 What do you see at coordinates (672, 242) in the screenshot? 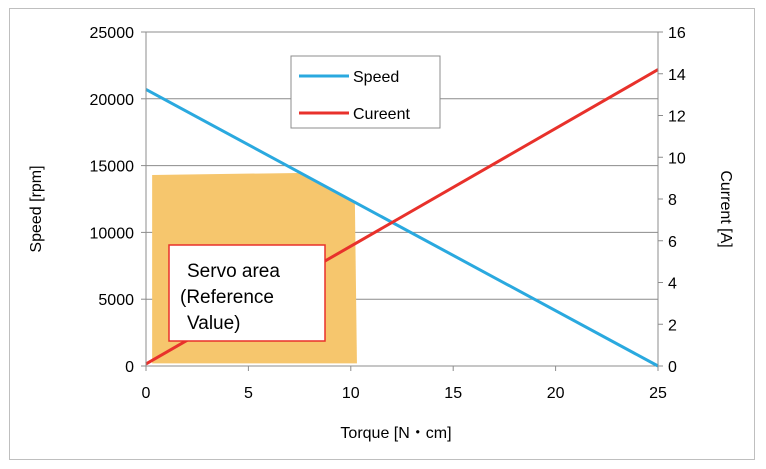
I see `y2-tick-label-3: 6` at bounding box center [672, 242].